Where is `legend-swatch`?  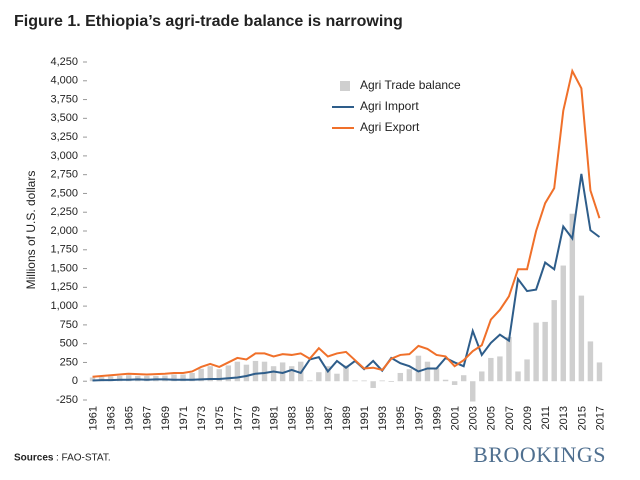
legend-swatch is located at coordinates (345, 86).